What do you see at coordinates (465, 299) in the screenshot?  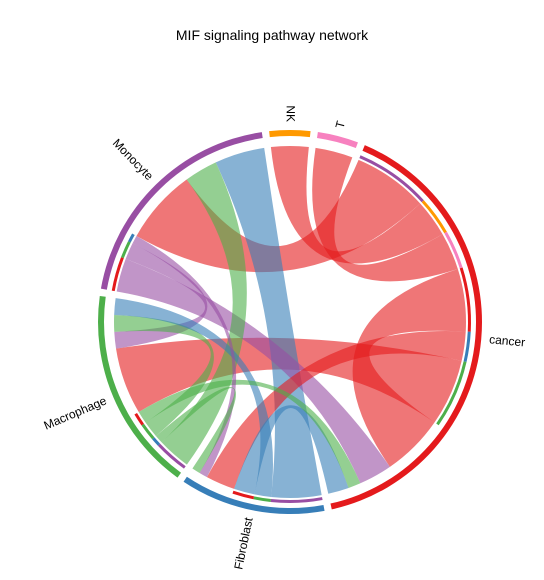 I see `inner-bar-cancer-to-cancer` at bounding box center [465, 299].